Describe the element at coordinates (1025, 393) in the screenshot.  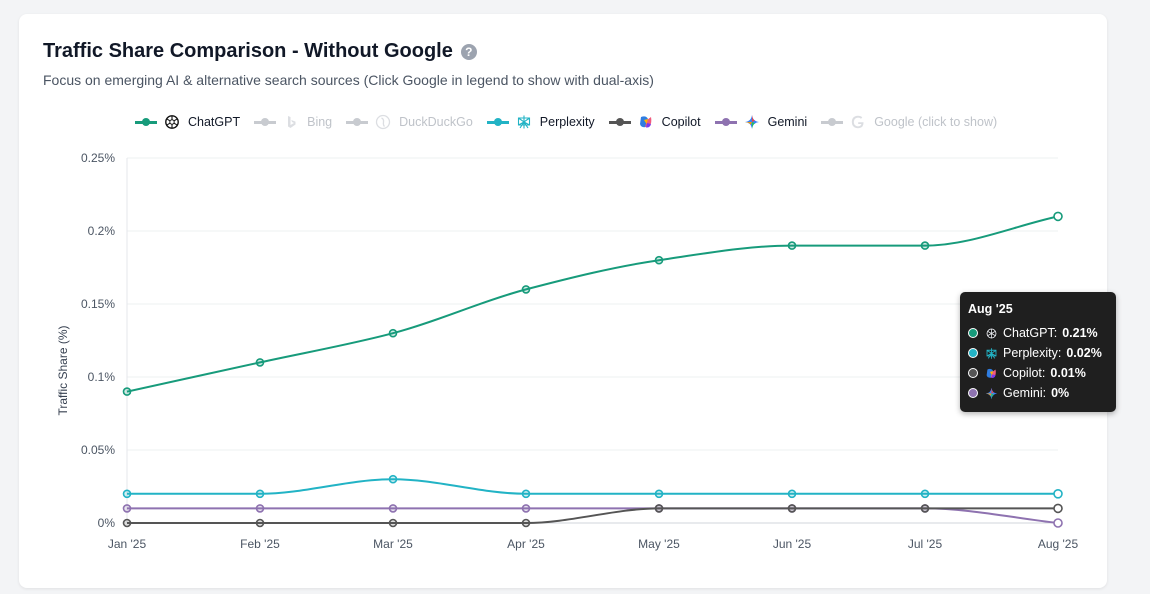
I see `tooltip-series-label: Gemini:` at that location.